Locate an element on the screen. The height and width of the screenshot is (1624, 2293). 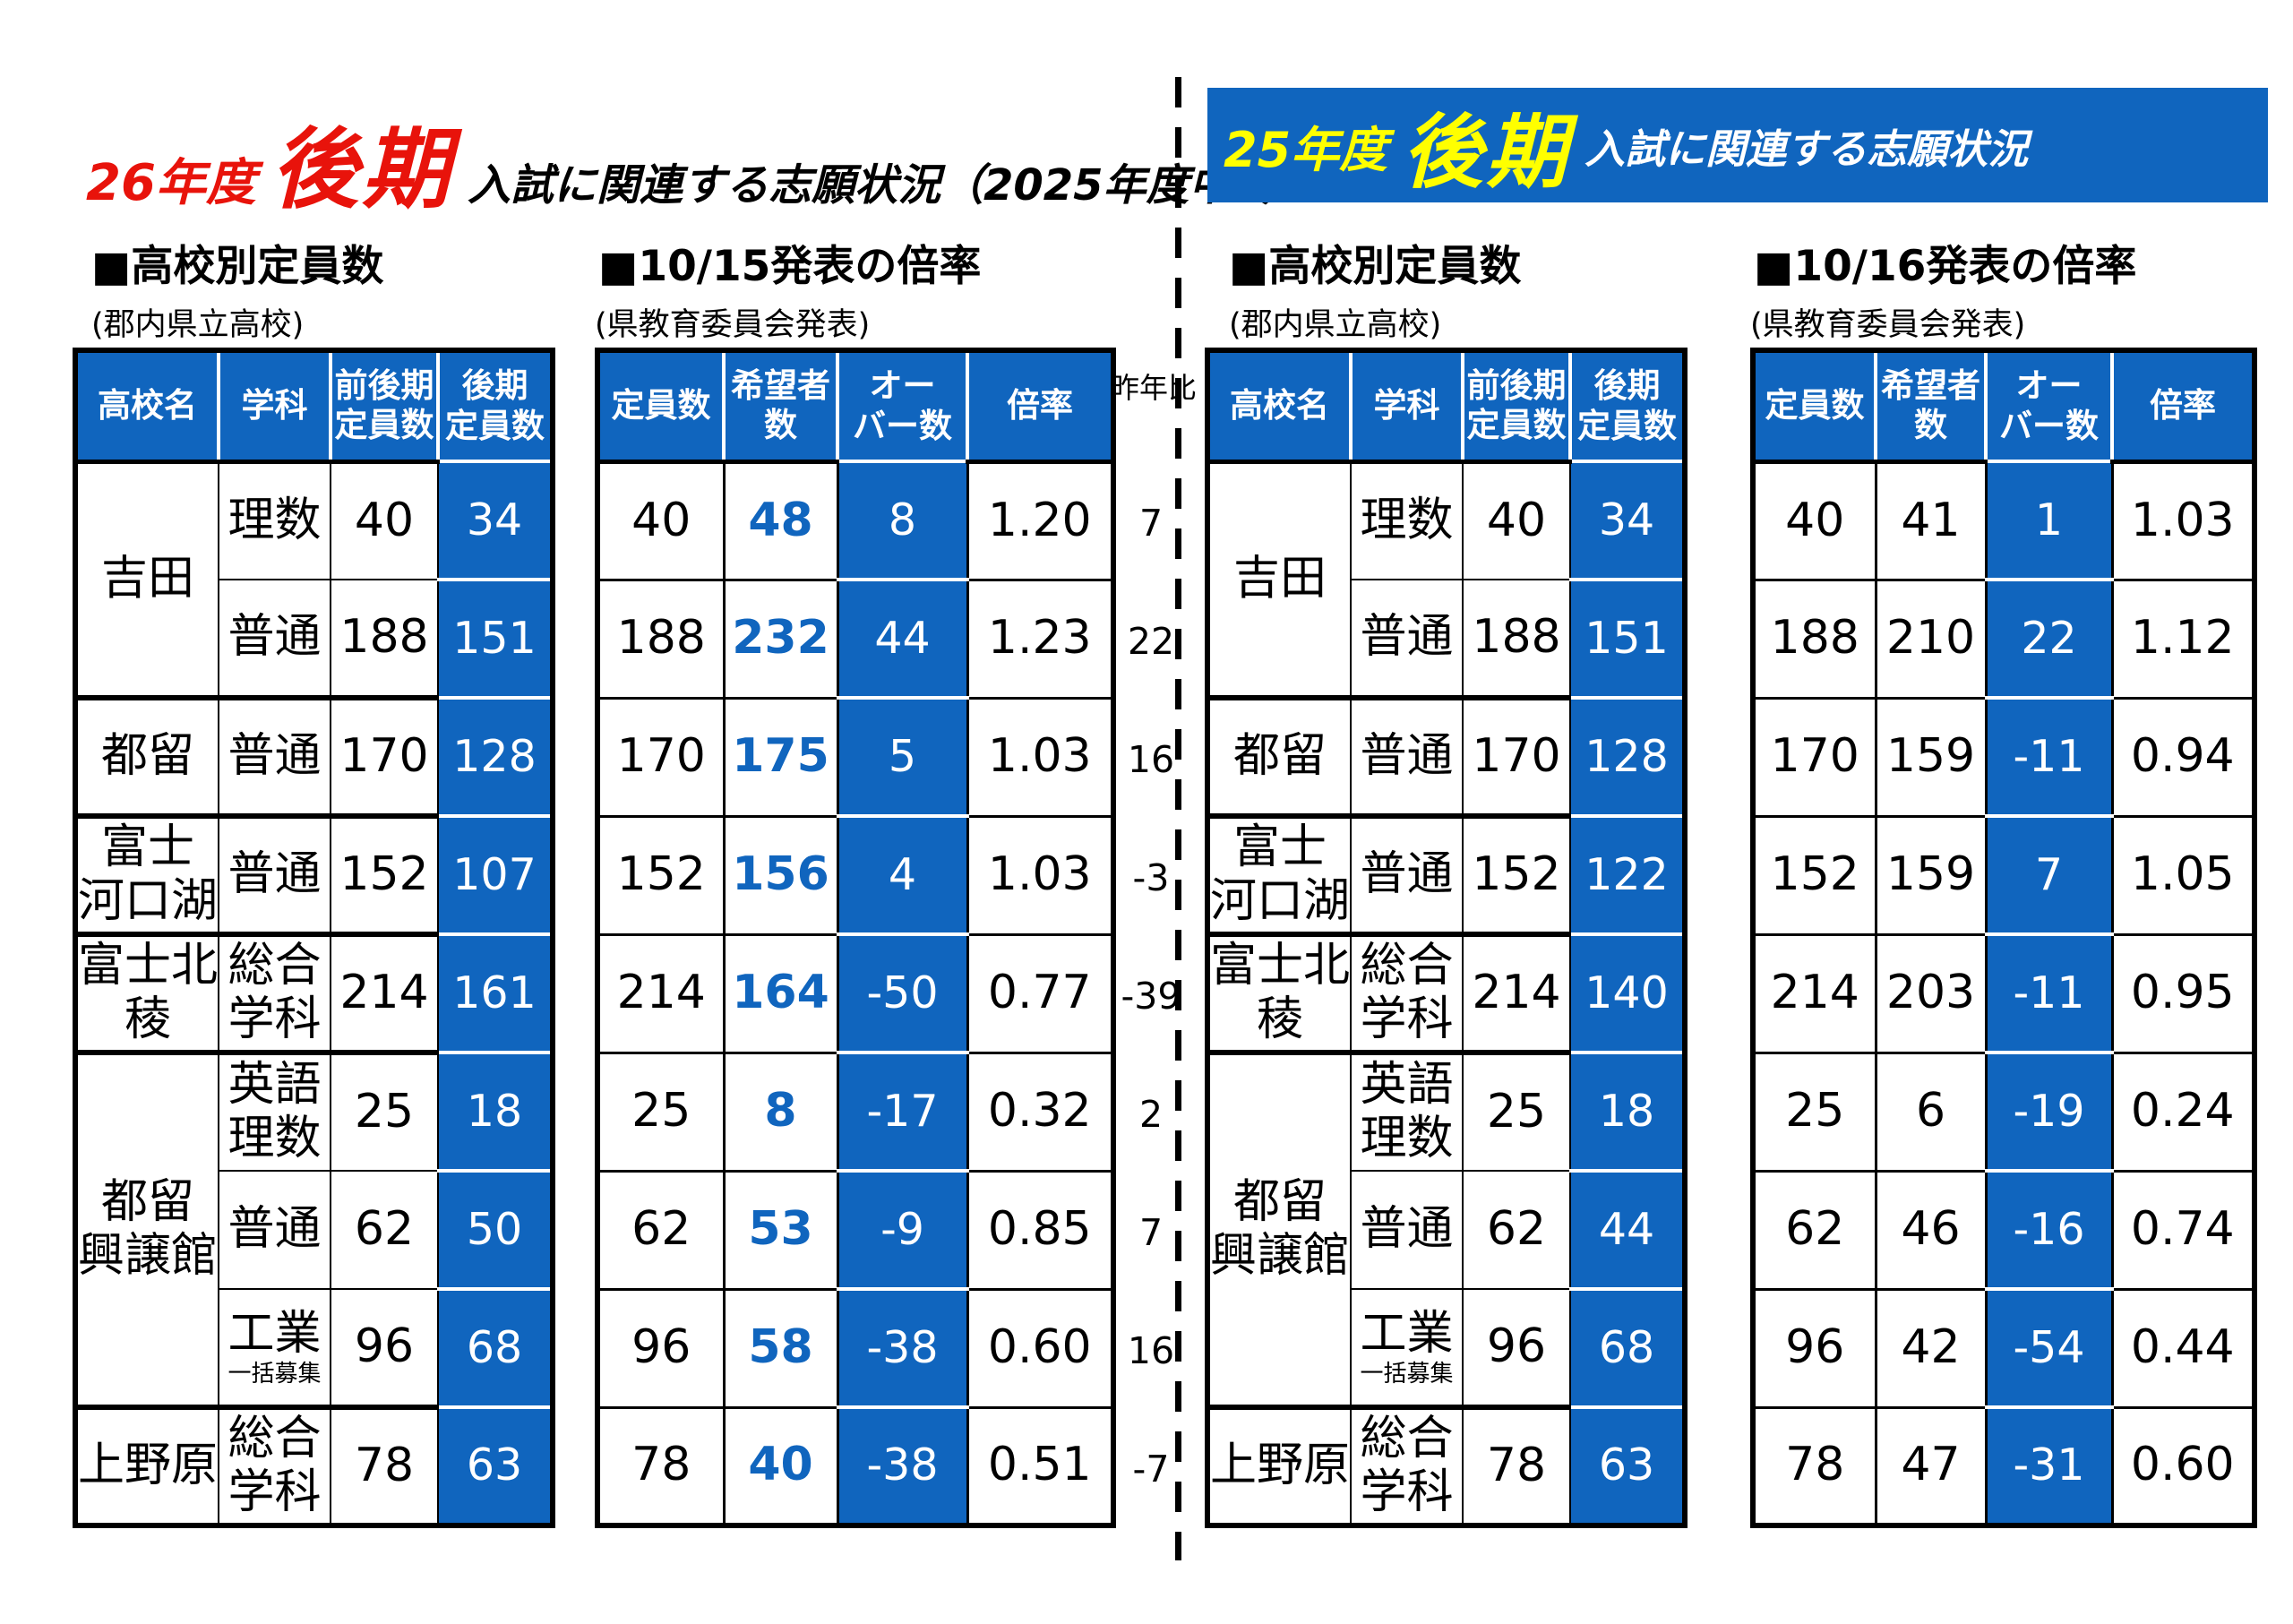
bairitsu-cell: 0.77 is located at coordinates (1040, 993).